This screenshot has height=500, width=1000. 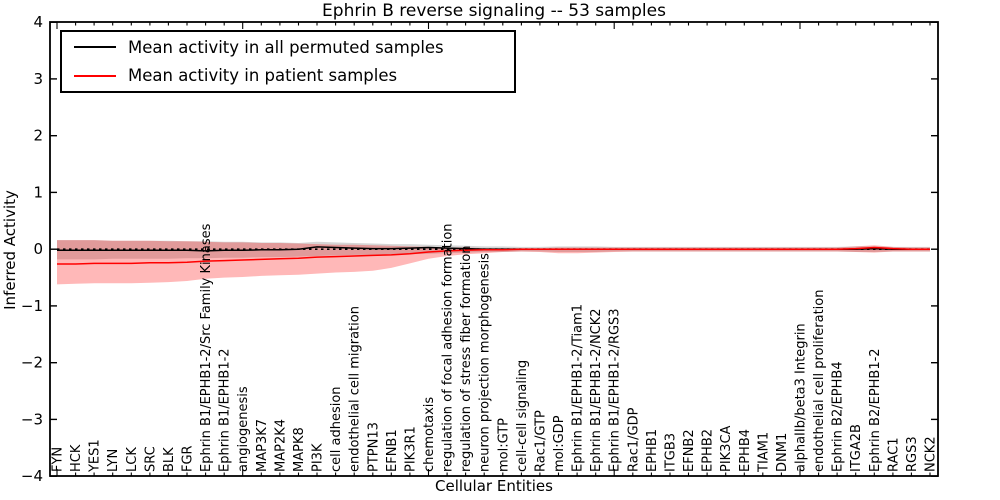 What do you see at coordinates (689, 450) in the screenshot?
I see `x-tick-label: EFNB2` at bounding box center [689, 450].